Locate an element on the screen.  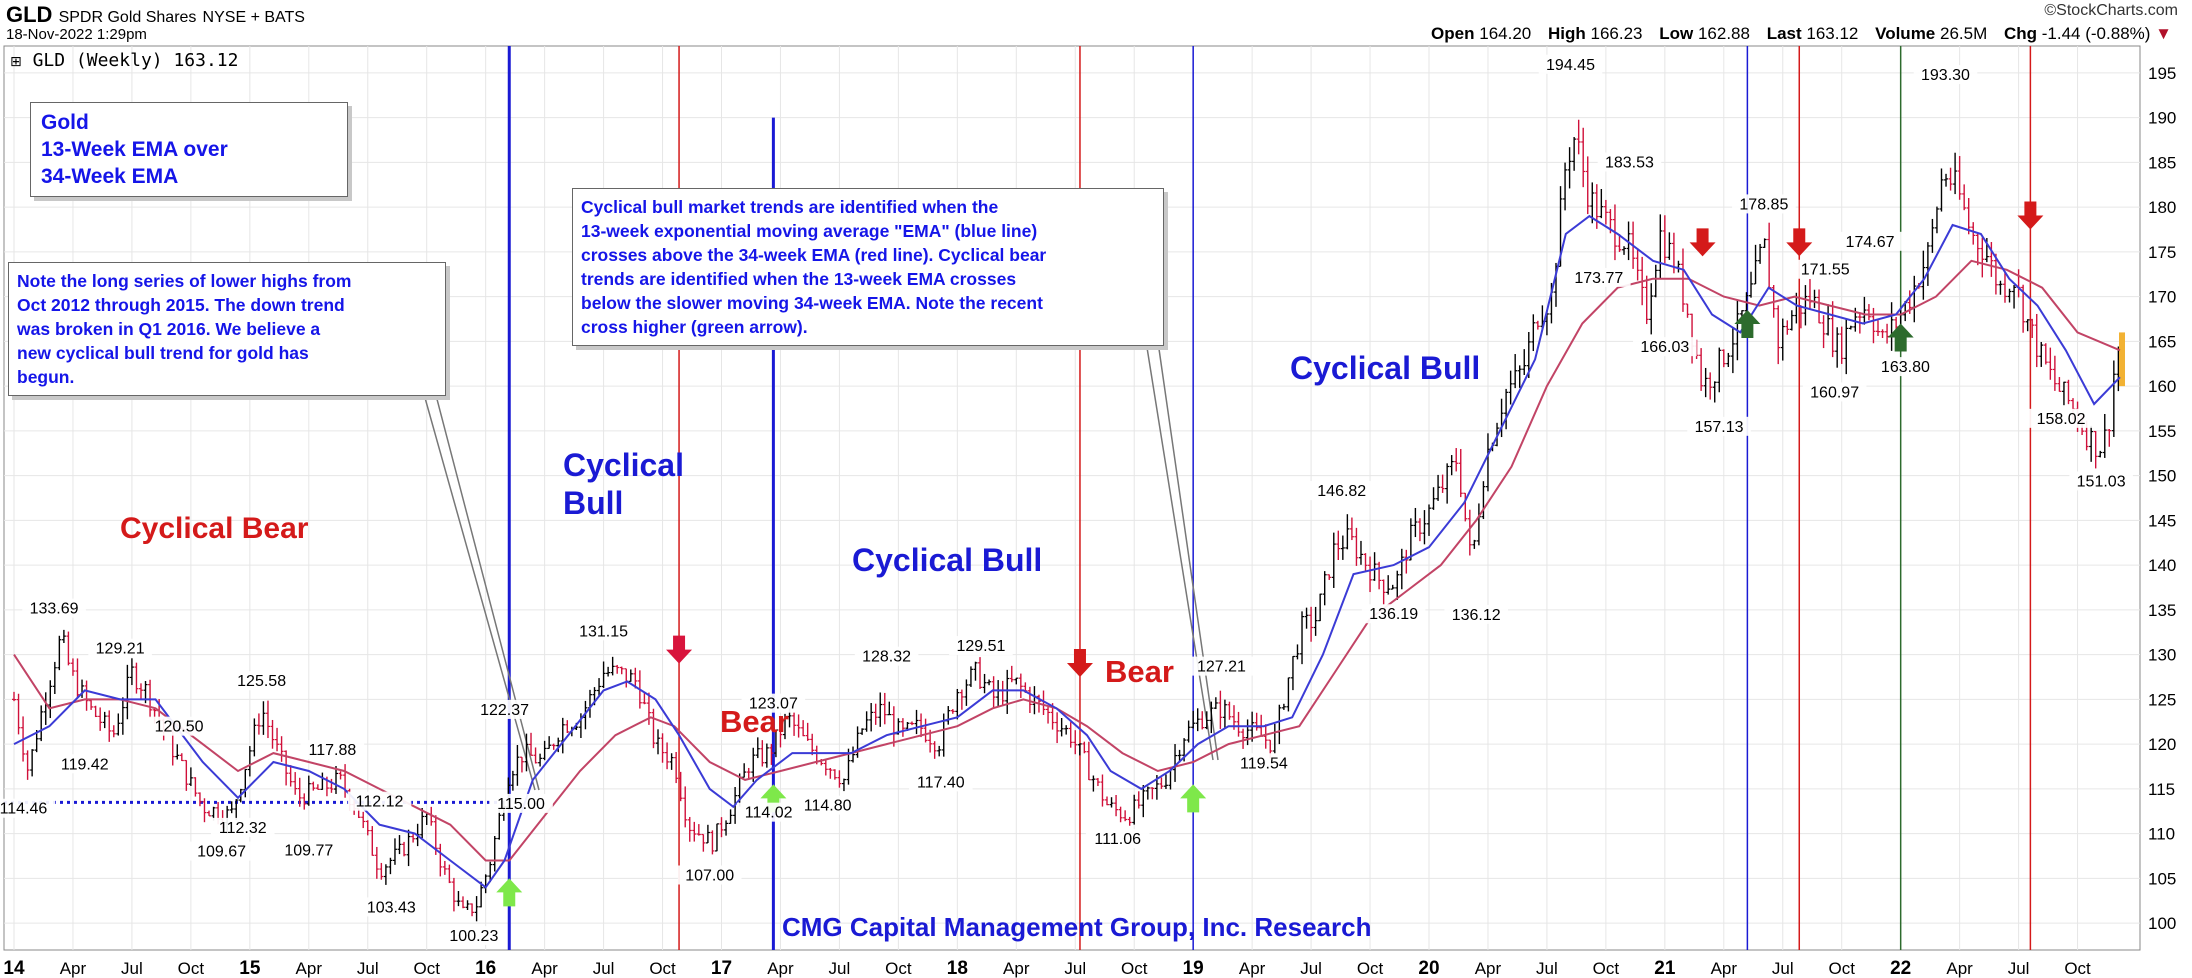
price-label: 127.21 is located at coordinates (1221, 667).